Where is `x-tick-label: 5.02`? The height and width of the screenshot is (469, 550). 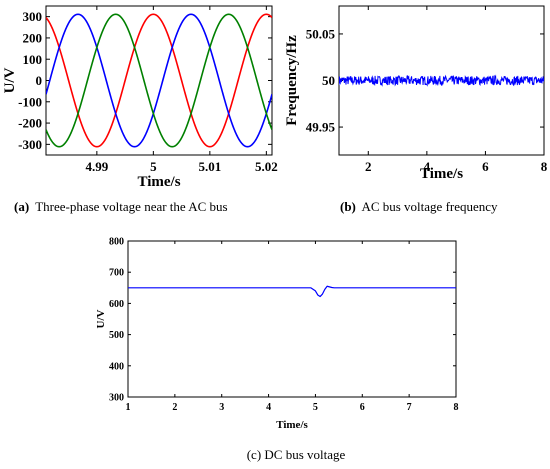 x-tick-label: 5.02 is located at coordinates (266, 166).